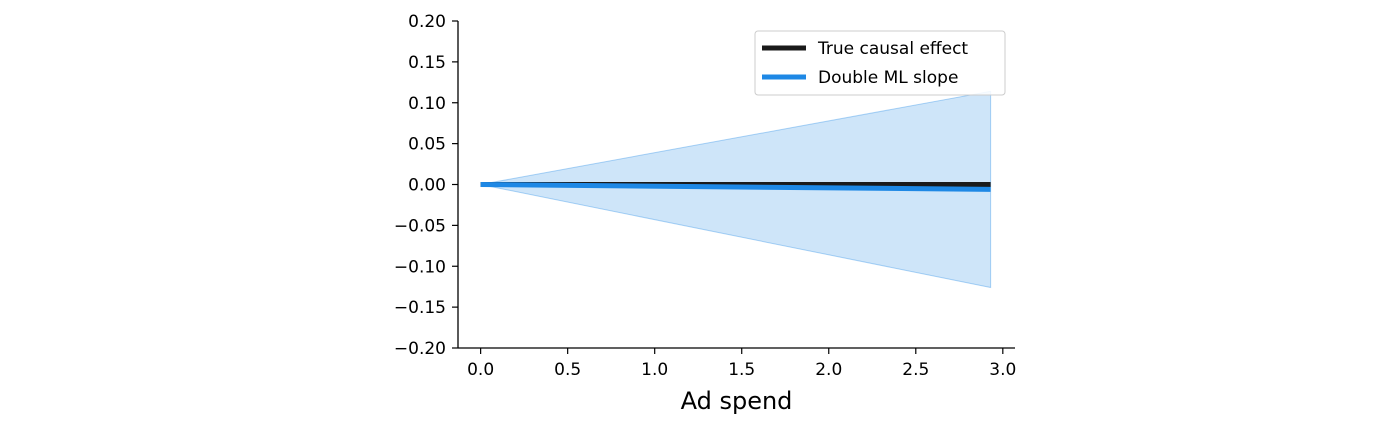 Image resolution: width=1400 pixels, height=429 pixels. Describe the element at coordinates (420, 349) in the screenshot. I see `y-tick-label: −0.20` at that location.